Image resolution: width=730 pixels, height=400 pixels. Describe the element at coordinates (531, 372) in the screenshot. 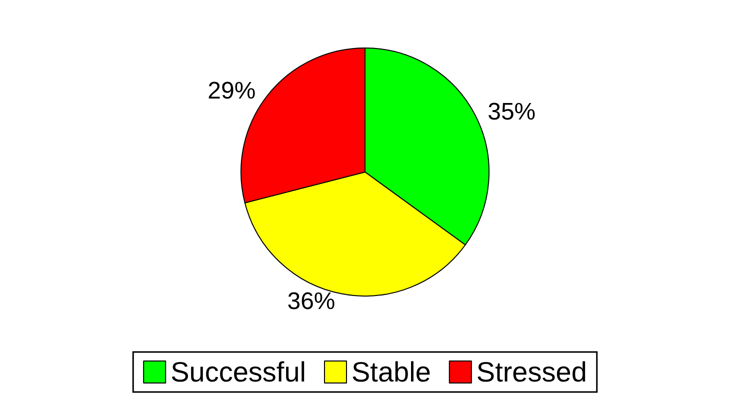

I see `legend-label: Stressed` at that location.